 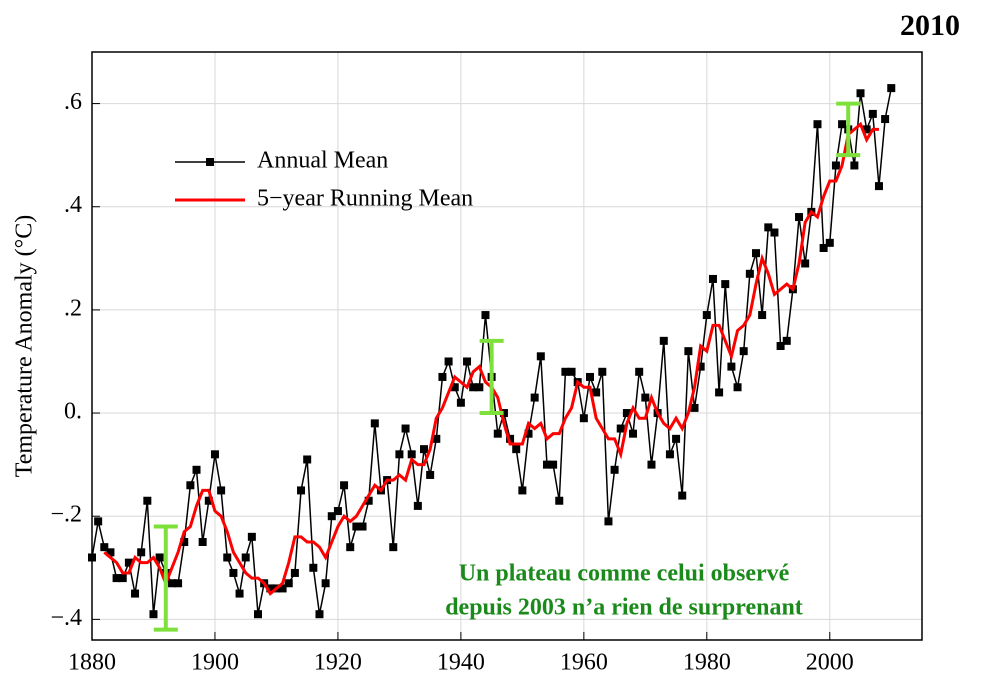 What do you see at coordinates (66, 618) in the screenshot?
I see `y-tick-label: −.4` at bounding box center [66, 618].